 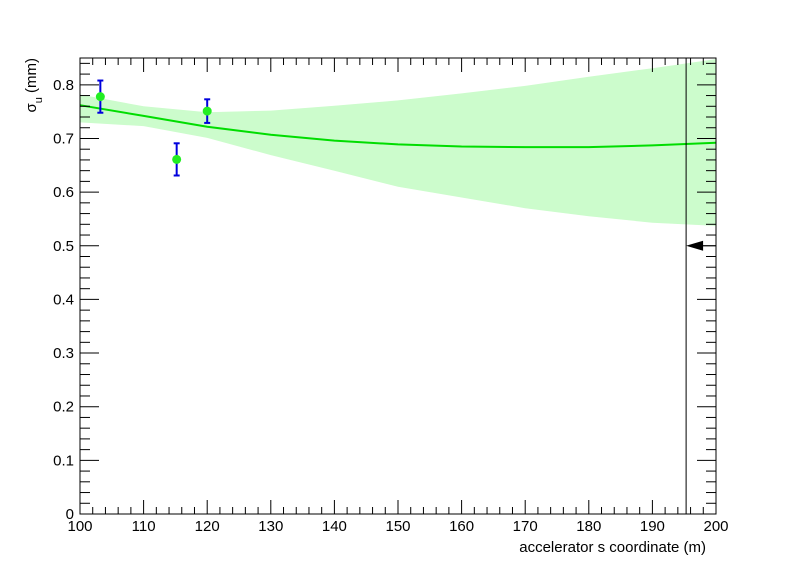 What do you see at coordinates (144, 526) in the screenshot?
I see `x-tick-label: 110` at bounding box center [144, 526].